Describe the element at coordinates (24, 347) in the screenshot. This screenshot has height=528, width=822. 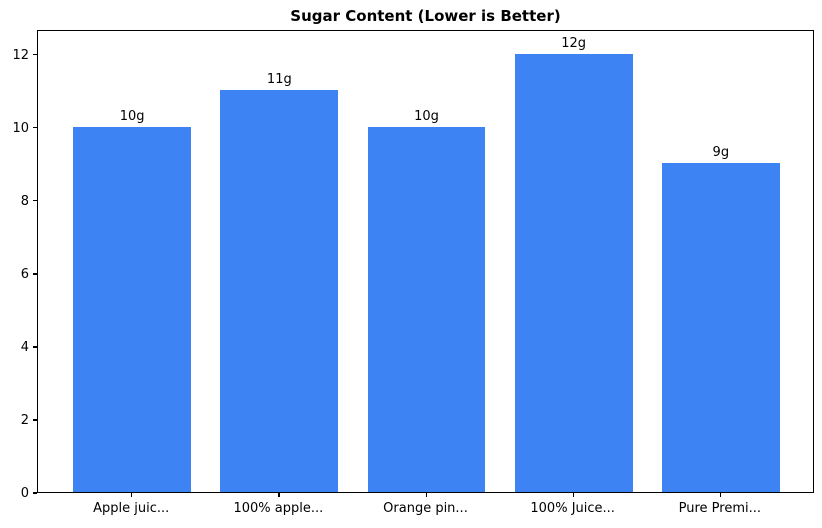
I see `y-tick-label-2: 4` at that location.